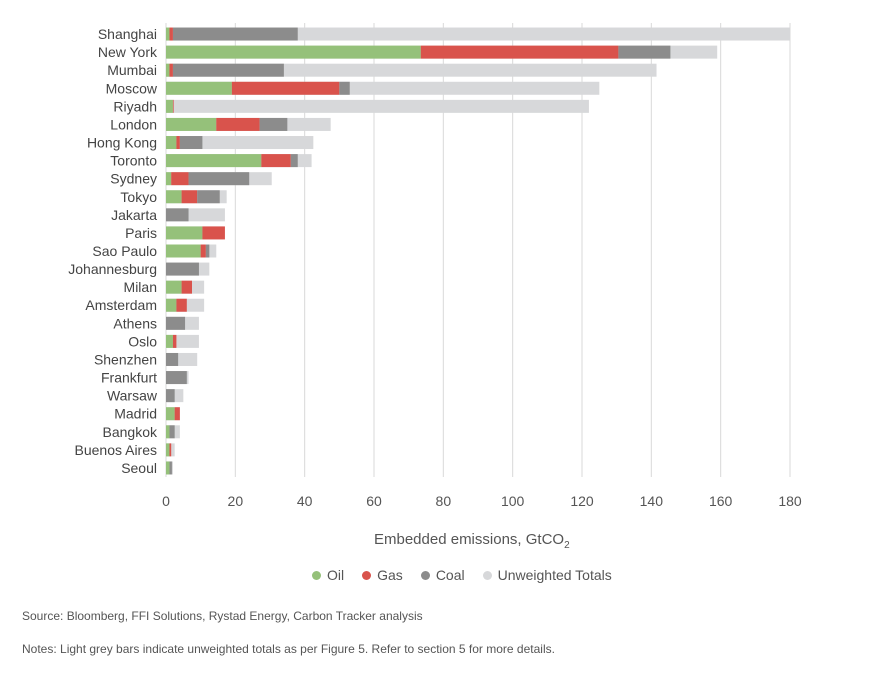 This screenshot has width=890, height=680. Describe the element at coordinates (135, 323) in the screenshot. I see `y-category-label: Athens` at that location.